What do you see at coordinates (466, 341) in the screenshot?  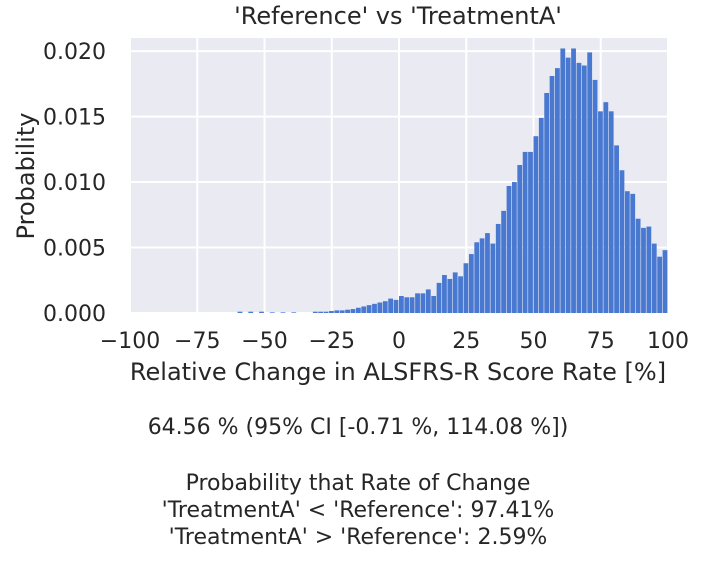 I see `x-tick-label: 25` at bounding box center [466, 341].